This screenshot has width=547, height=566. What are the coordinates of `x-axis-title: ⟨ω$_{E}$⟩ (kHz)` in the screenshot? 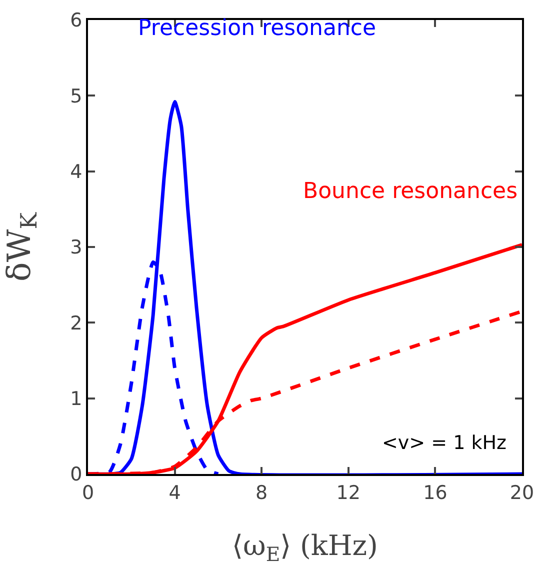 It's located at (305, 547).